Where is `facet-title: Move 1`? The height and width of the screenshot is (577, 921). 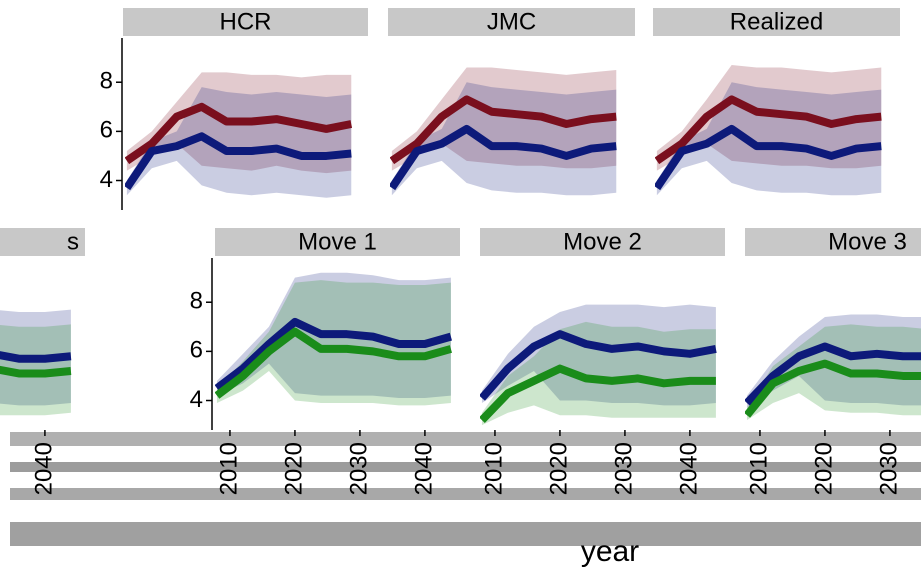 facet-title: Move 1 is located at coordinates (337, 241).